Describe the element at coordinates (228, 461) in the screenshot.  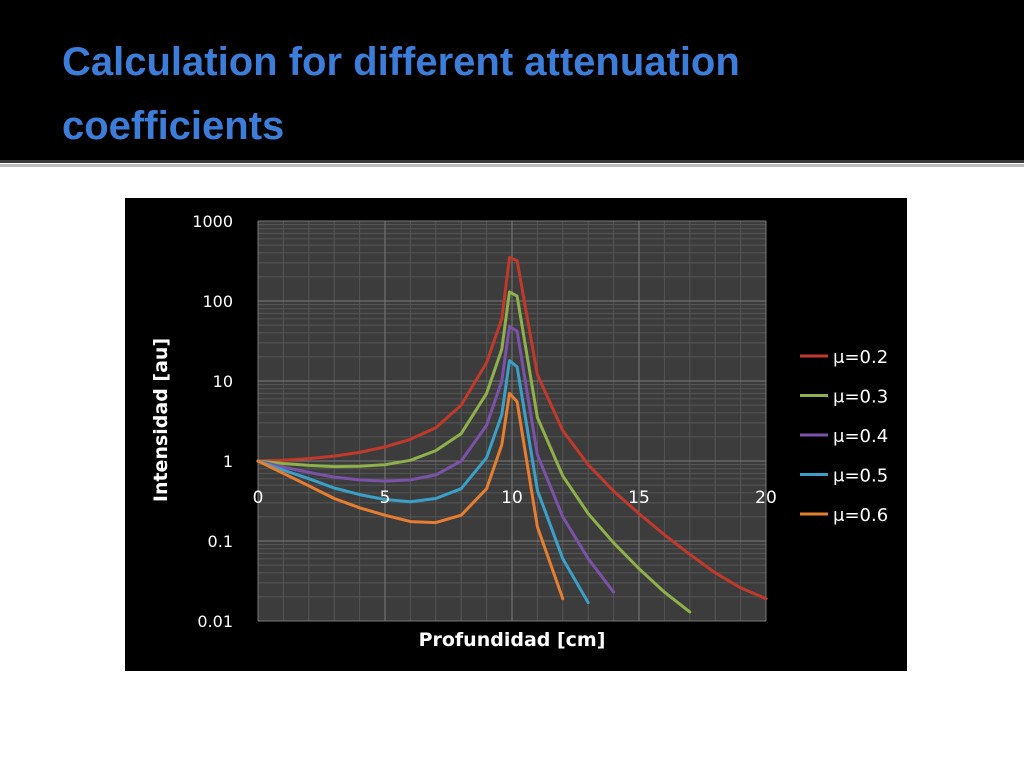
I see `y-tick-label: 1` at that location.